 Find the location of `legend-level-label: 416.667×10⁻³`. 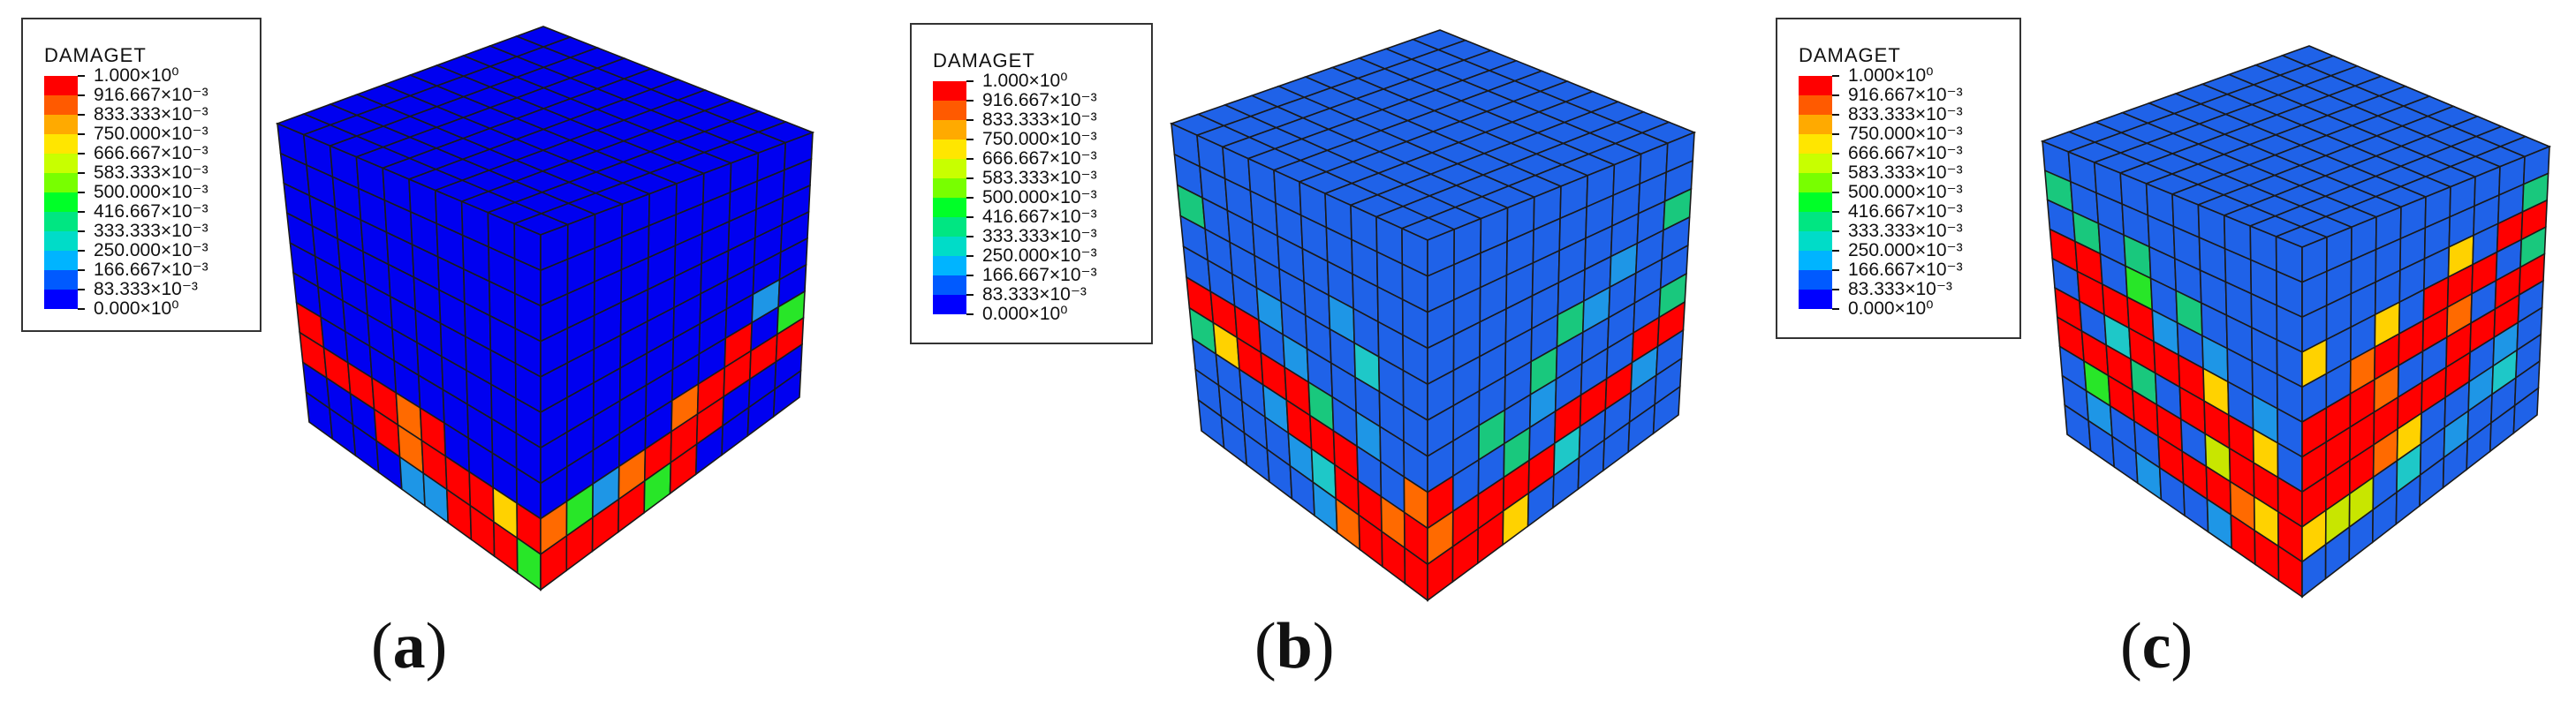

legend-level-label: 416.667×10⁻³ is located at coordinates (151, 212).